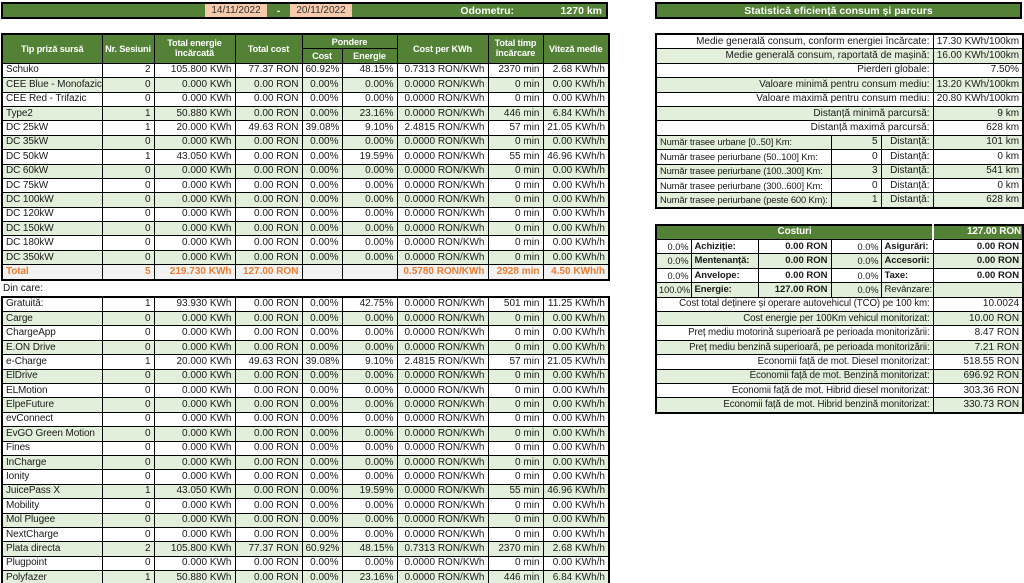 The width and height of the screenshot is (1024, 583). Describe the element at coordinates (52, 477) in the screenshot. I see `cell-source-label: Ionity` at that location.